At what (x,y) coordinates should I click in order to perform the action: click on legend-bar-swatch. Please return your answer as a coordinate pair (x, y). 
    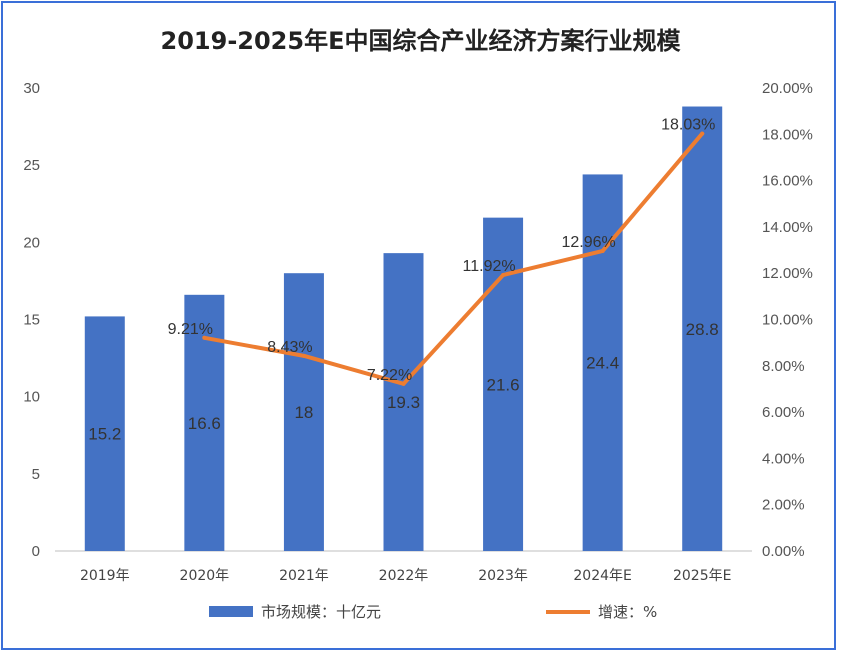
    Looking at the image, I should click on (231, 611).